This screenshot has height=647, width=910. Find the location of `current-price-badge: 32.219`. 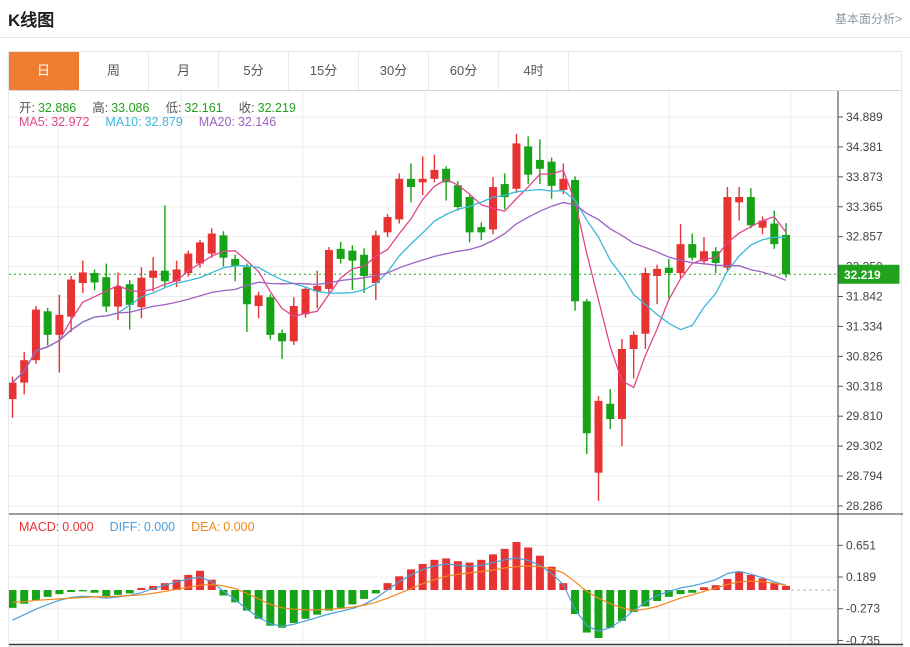

current-price-badge: 32.219 is located at coordinates (869, 274).